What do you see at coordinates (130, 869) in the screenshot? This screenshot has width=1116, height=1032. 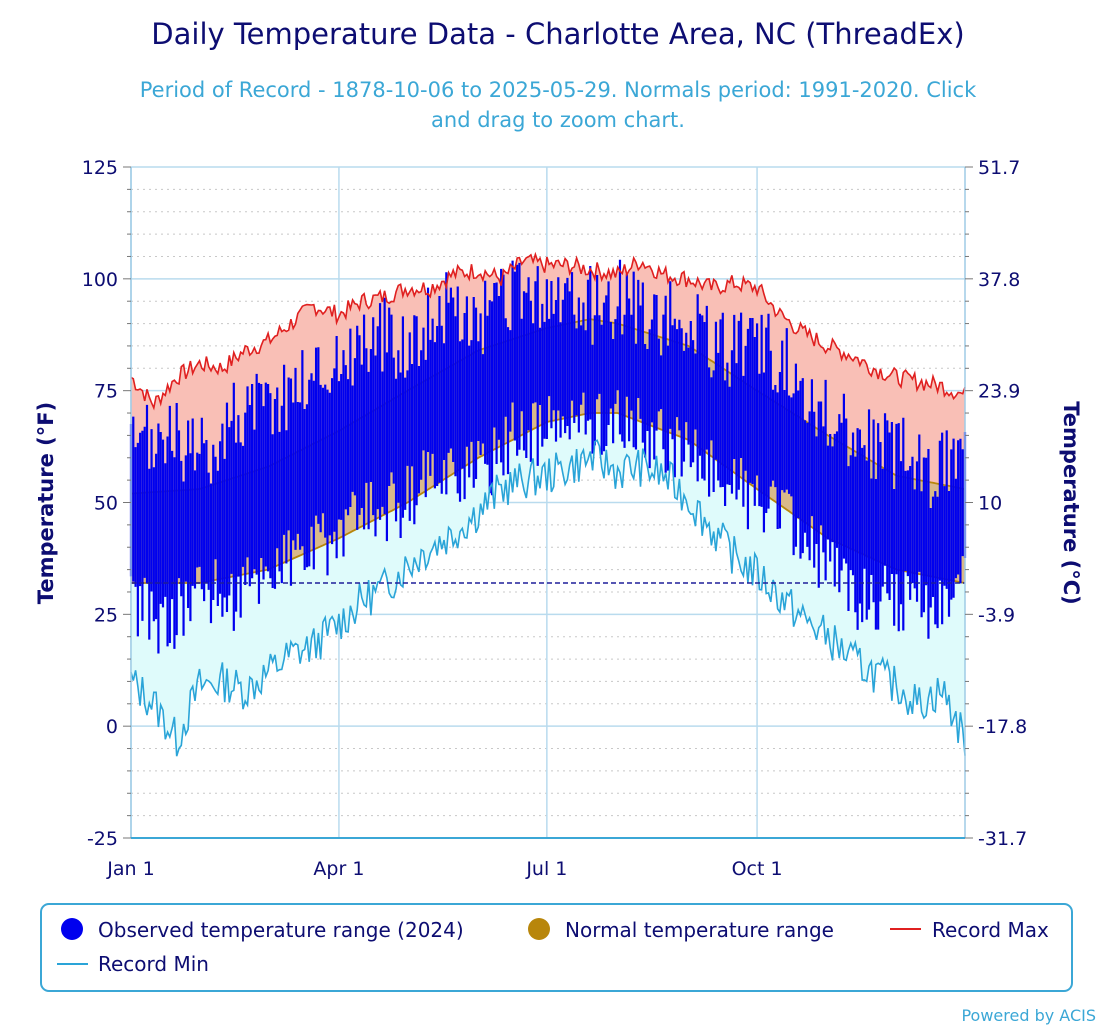 I see `x-tick-label: Jan 1` at bounding box center [130, 869].